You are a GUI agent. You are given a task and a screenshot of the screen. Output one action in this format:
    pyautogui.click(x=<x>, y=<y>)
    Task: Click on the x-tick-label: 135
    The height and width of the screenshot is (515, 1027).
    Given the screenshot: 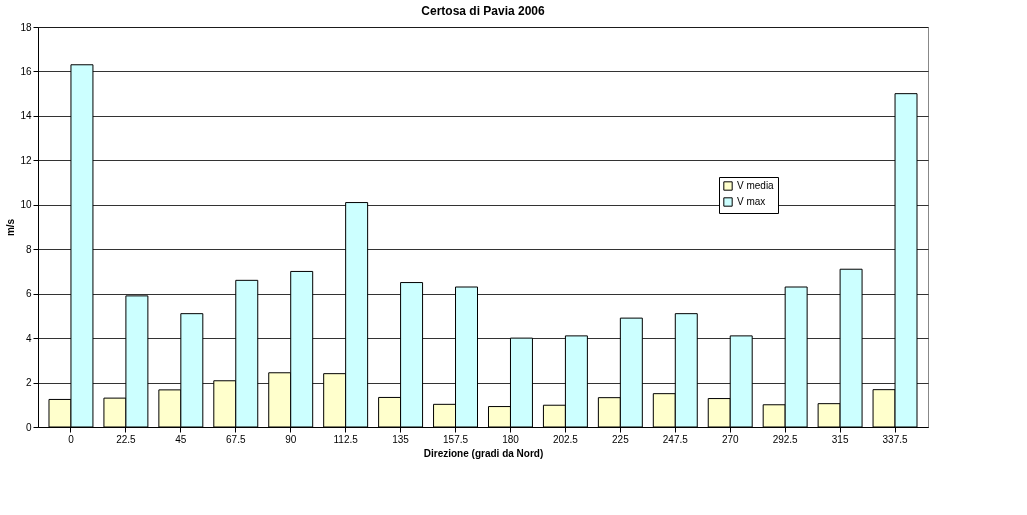 What is the action you would take?
    pyautogui.click(x=401, y=439)
    